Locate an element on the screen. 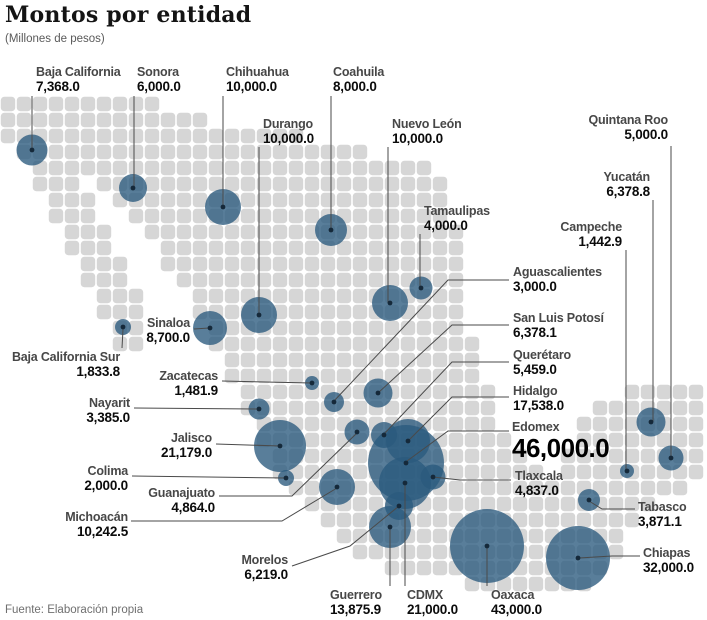 The width and height of the screenshot is (707, 620). center-dot-michoacan is located at coordinates (337, 487).